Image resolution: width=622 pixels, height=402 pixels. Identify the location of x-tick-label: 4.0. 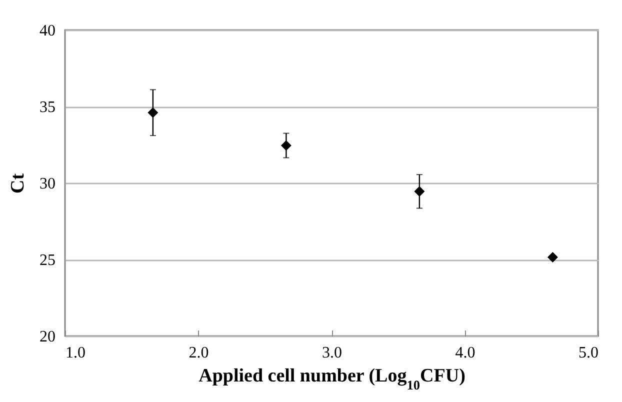
(465, 353).